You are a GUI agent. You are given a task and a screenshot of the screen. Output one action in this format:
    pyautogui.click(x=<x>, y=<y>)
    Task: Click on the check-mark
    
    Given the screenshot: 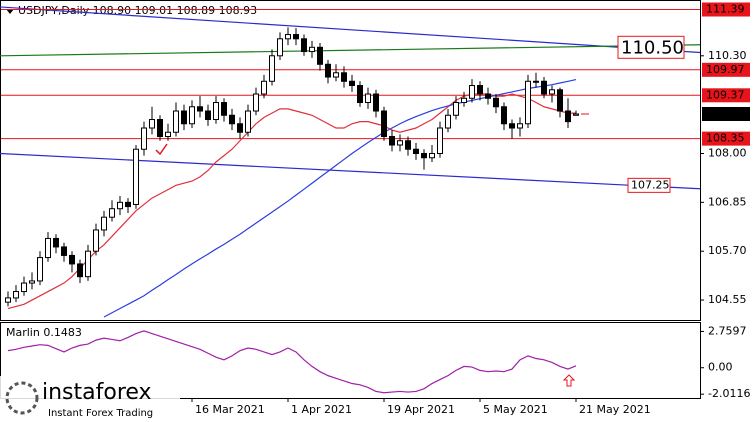 What is the action you would take?
    pyautogui.click(x=161, y=149)
    